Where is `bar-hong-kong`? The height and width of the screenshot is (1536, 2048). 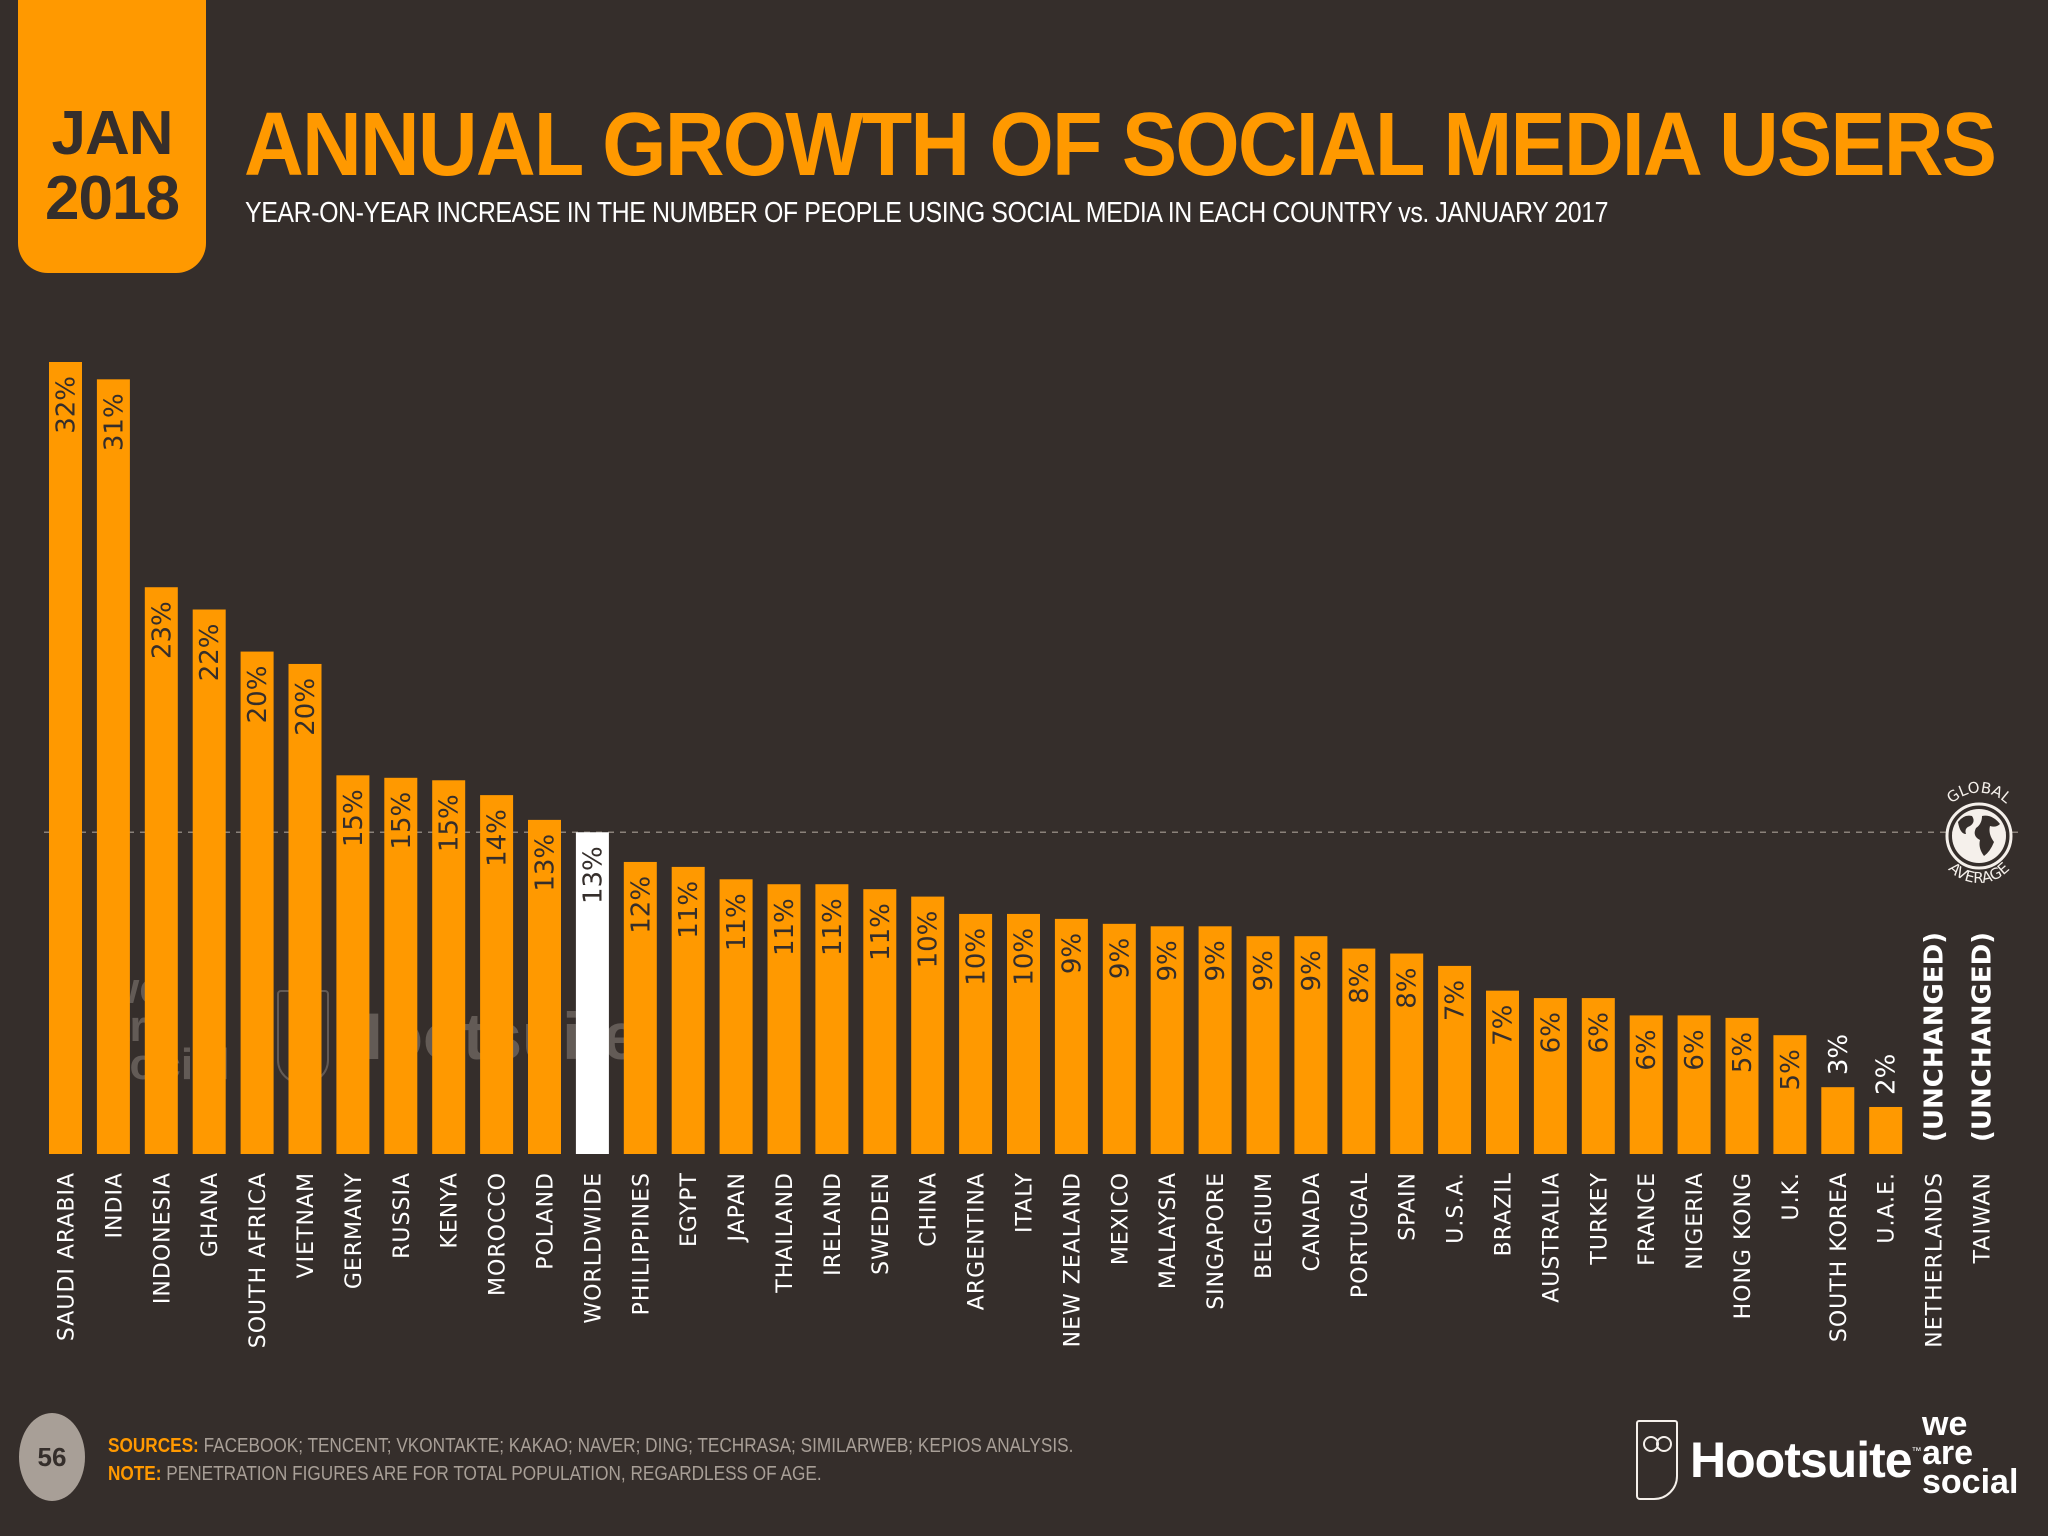
bar-hong-kong is located at coordinates (1742, 1085).